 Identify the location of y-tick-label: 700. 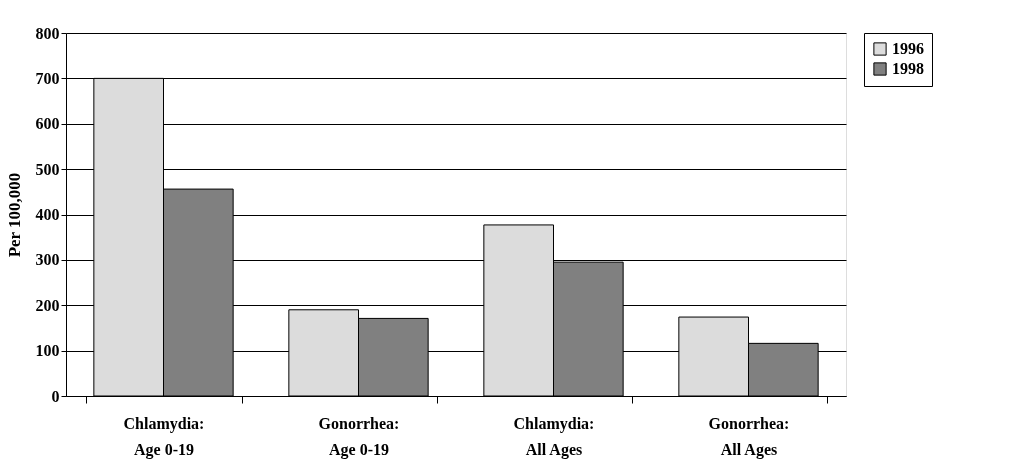
(47, 78).